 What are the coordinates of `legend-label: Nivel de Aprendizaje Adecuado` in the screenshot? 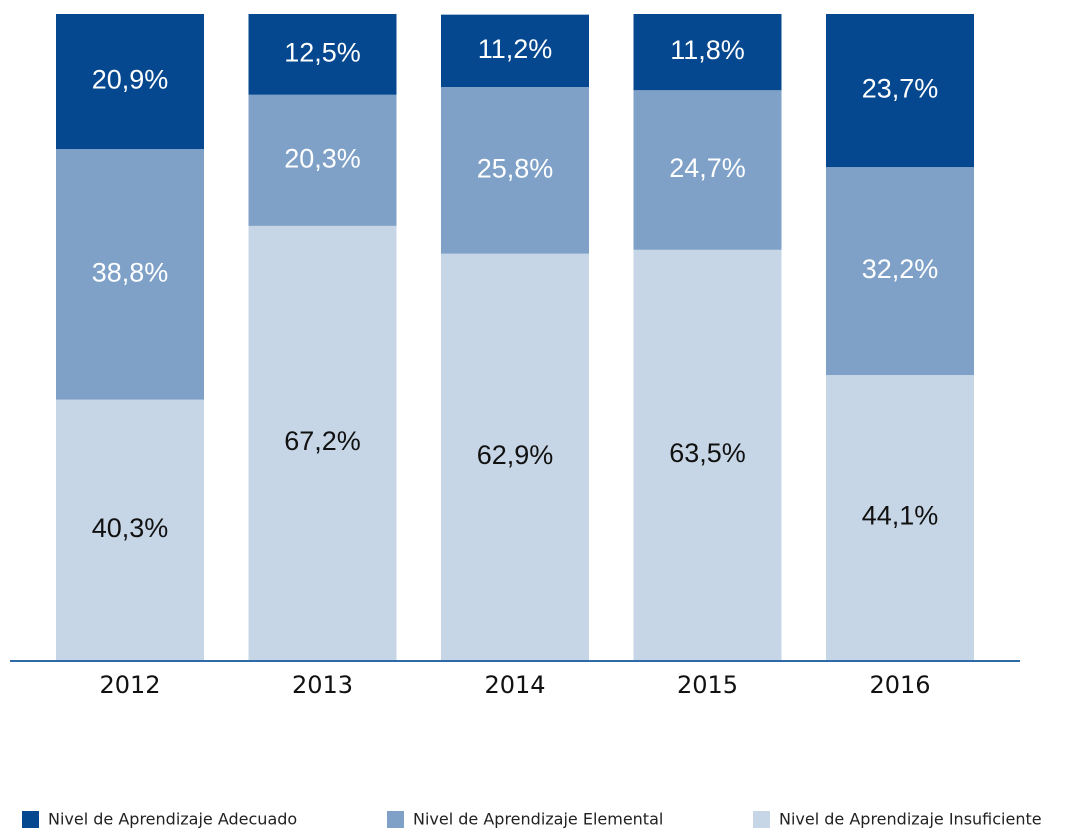 It's located at (172, 819).